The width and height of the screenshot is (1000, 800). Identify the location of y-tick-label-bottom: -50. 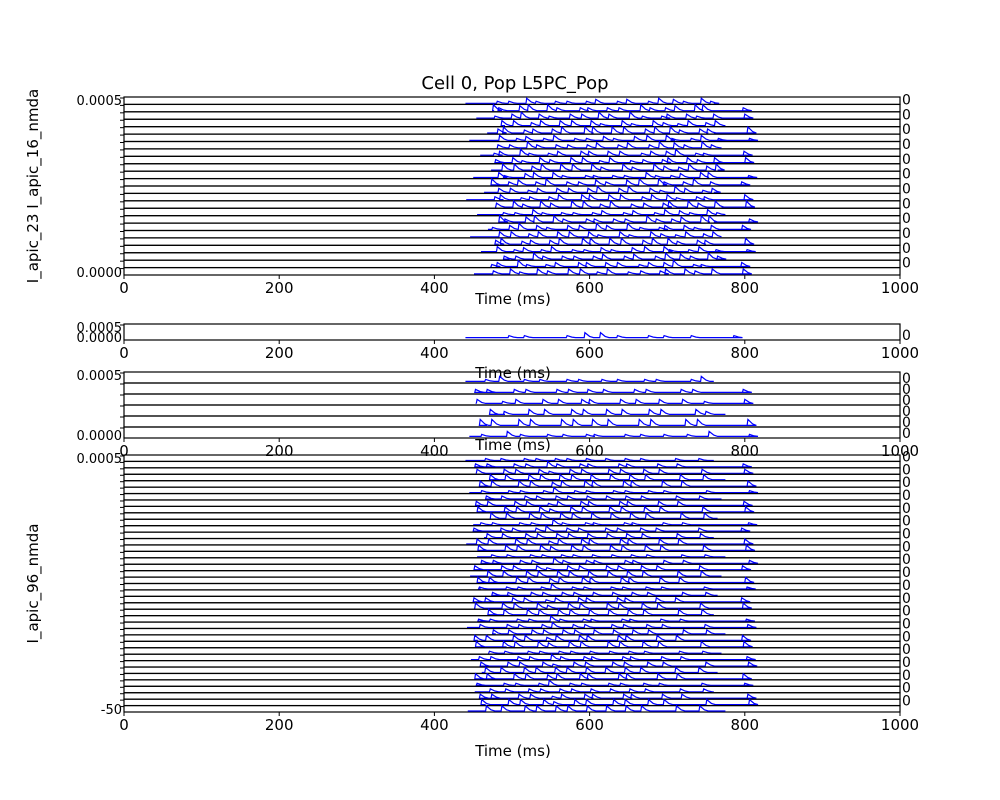
(111, 710).